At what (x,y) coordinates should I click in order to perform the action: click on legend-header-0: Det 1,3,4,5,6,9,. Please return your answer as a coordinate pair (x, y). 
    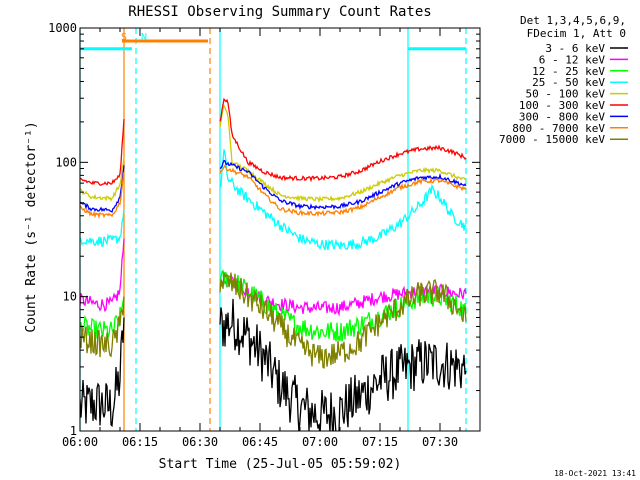
    Looking at the image, I should click on (573, 20).